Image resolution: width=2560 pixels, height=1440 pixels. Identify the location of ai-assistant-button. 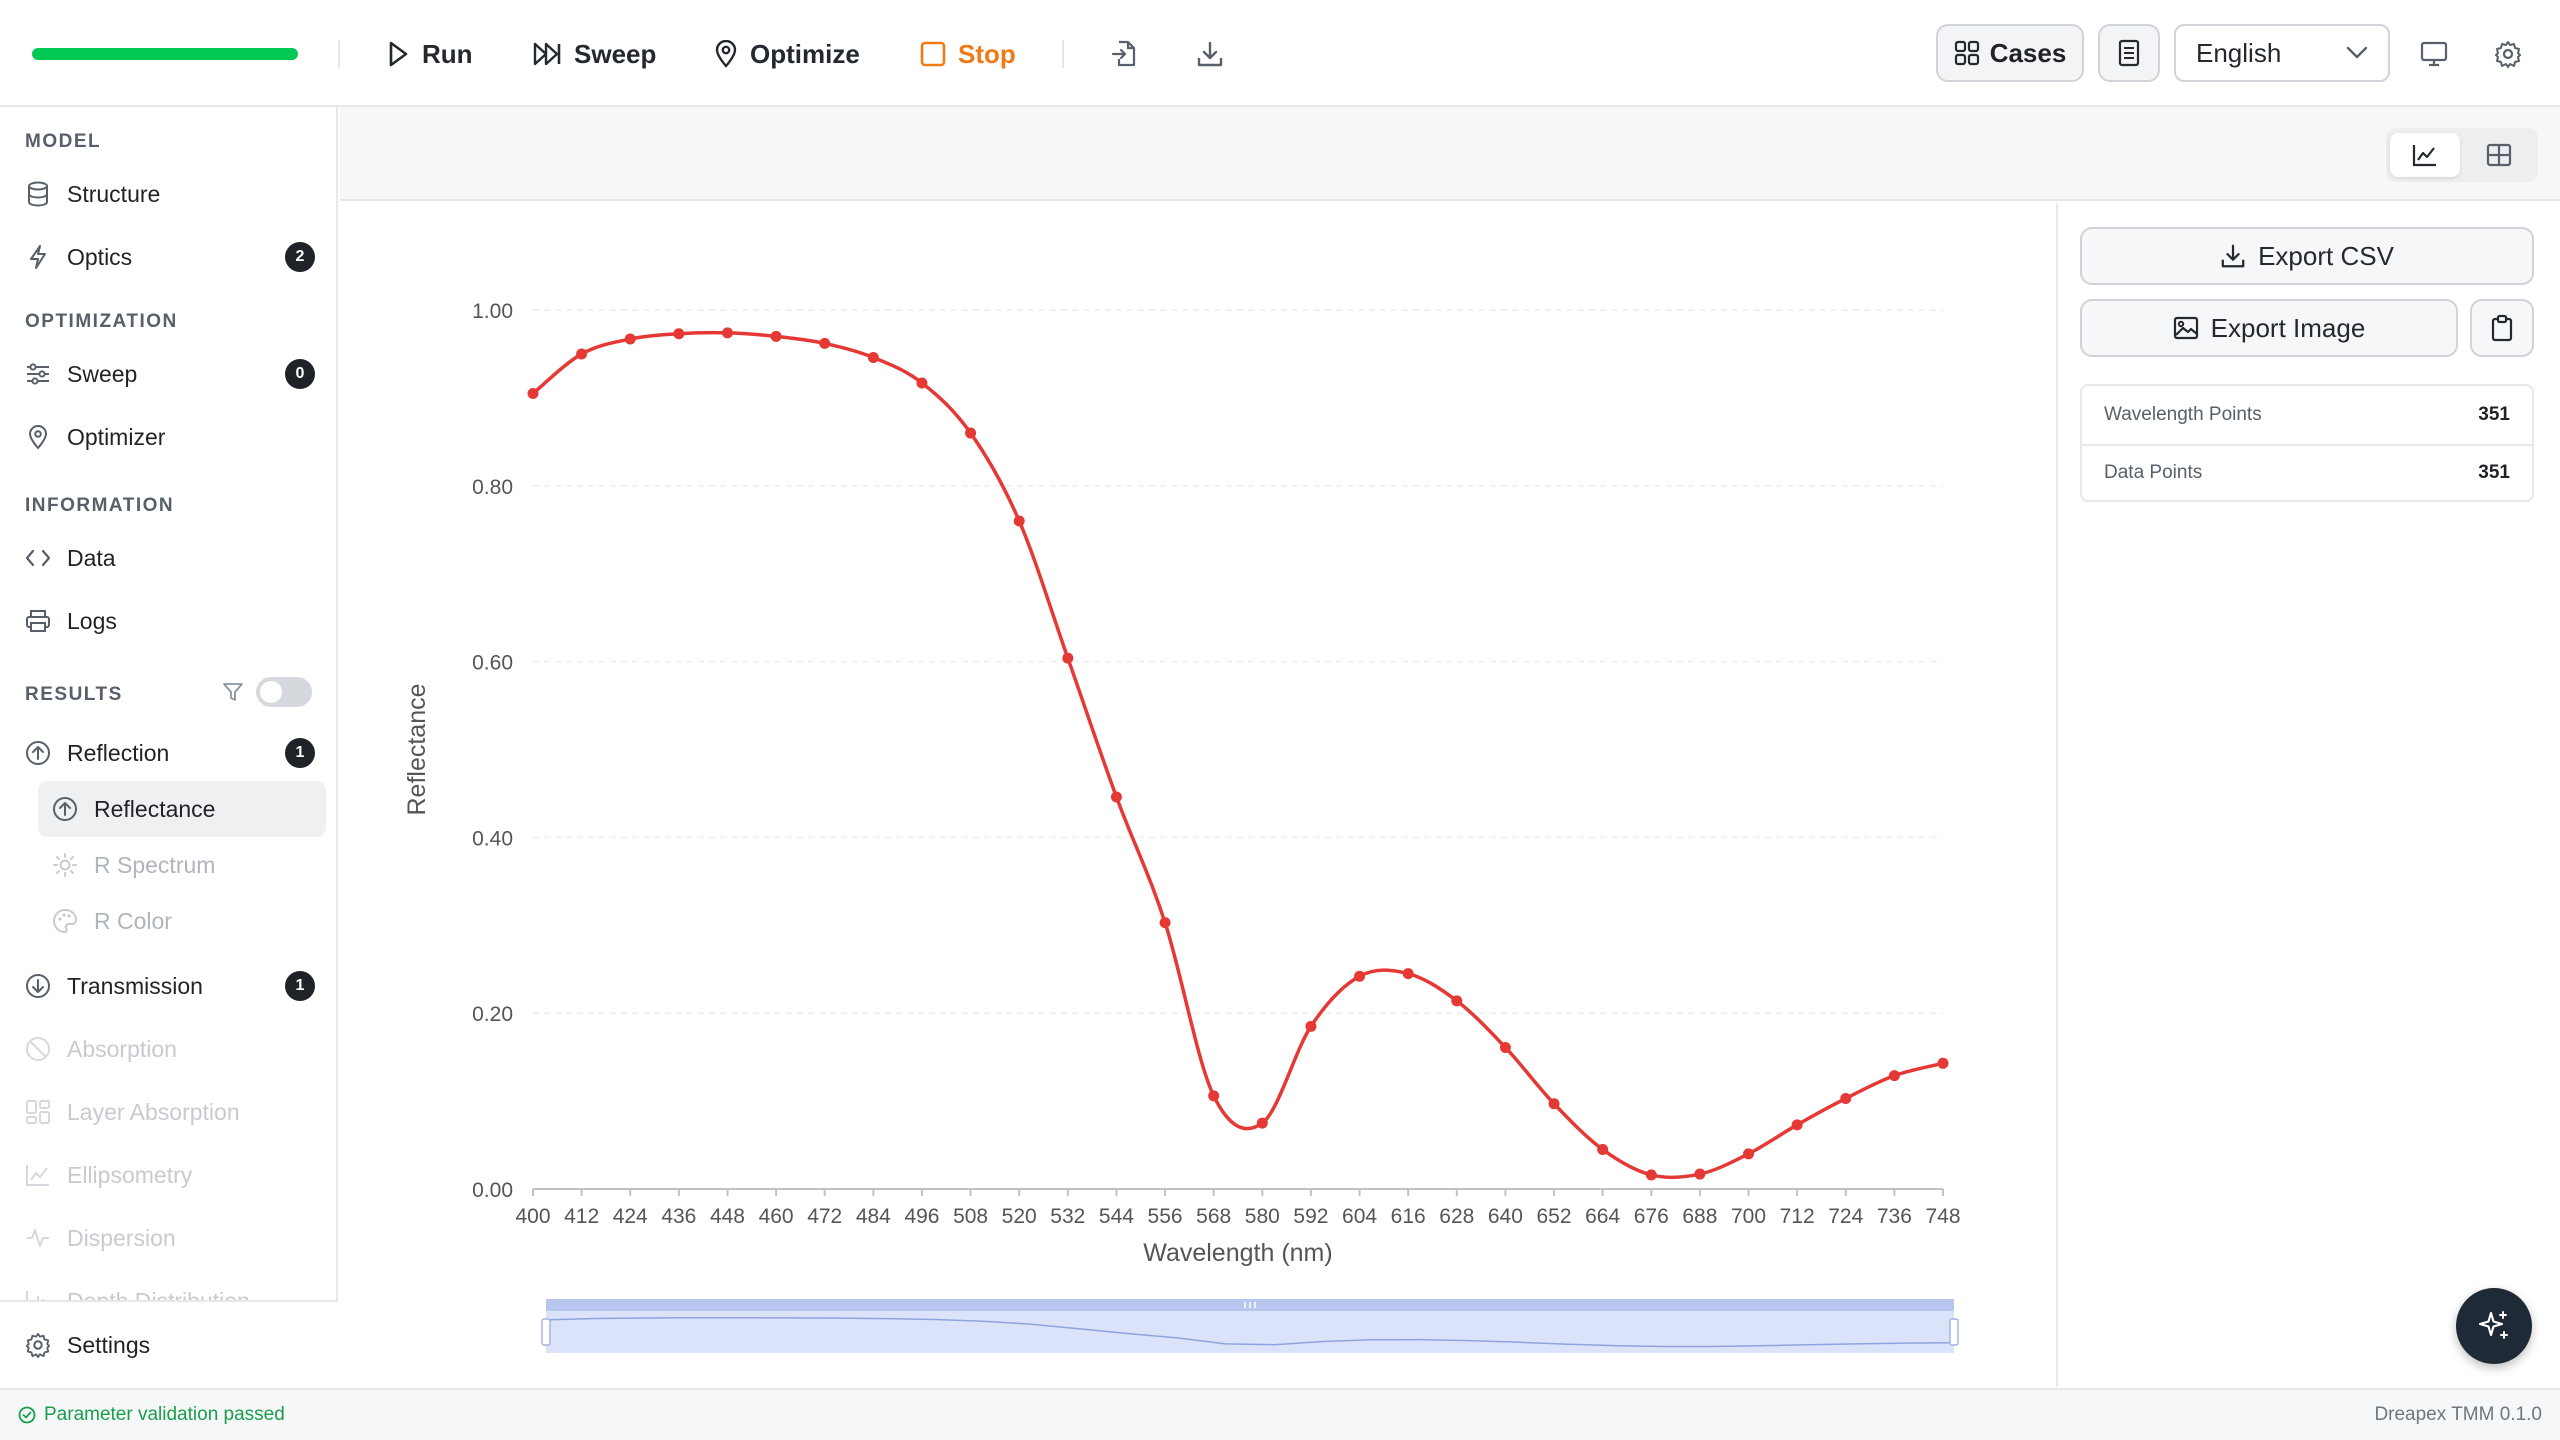
(2494, 1326).